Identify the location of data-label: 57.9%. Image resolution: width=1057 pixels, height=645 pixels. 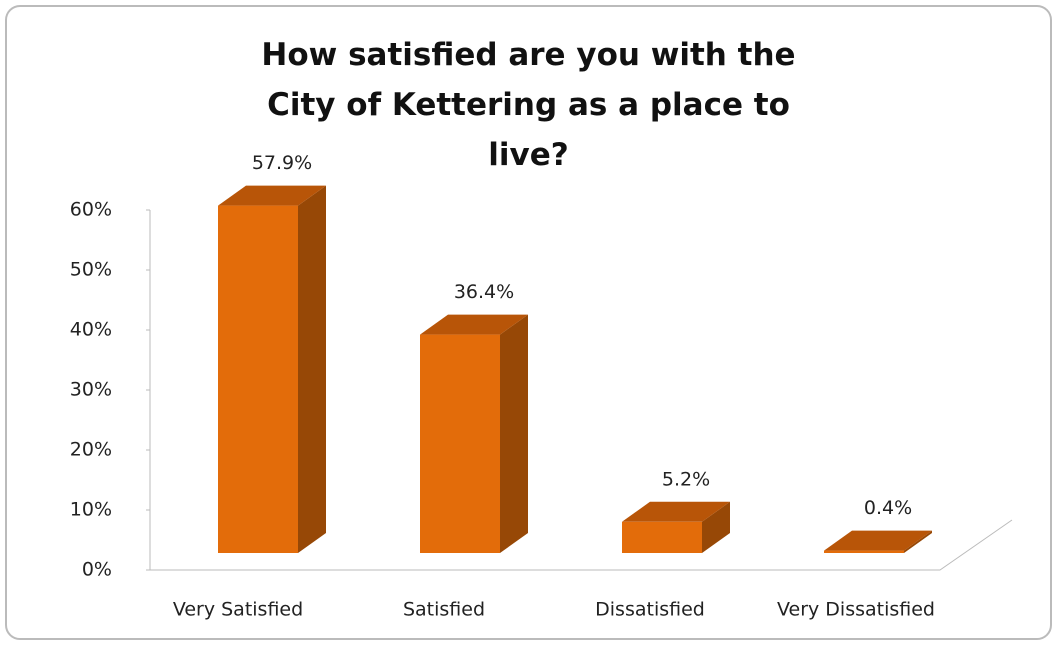
(282, 163).